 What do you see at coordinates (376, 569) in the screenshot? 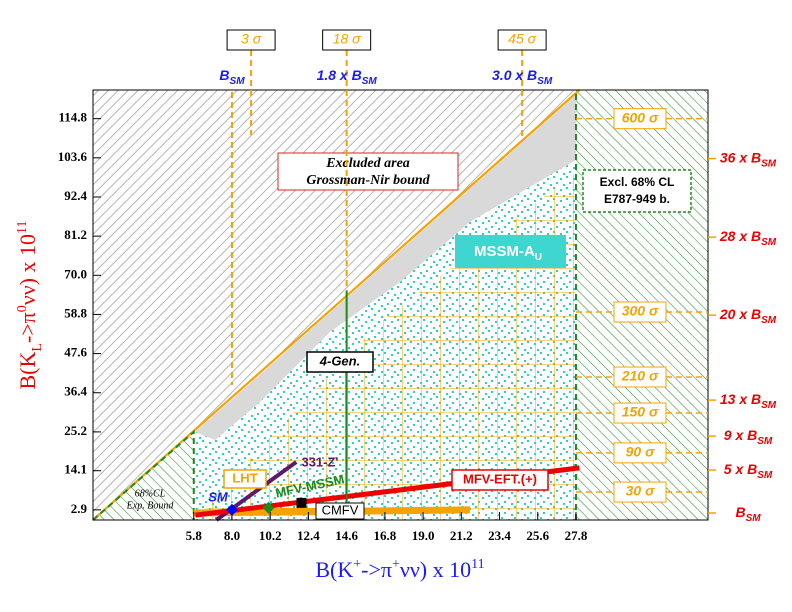
I see `axis-label-part: ->π` at bounding box center [376, 569].